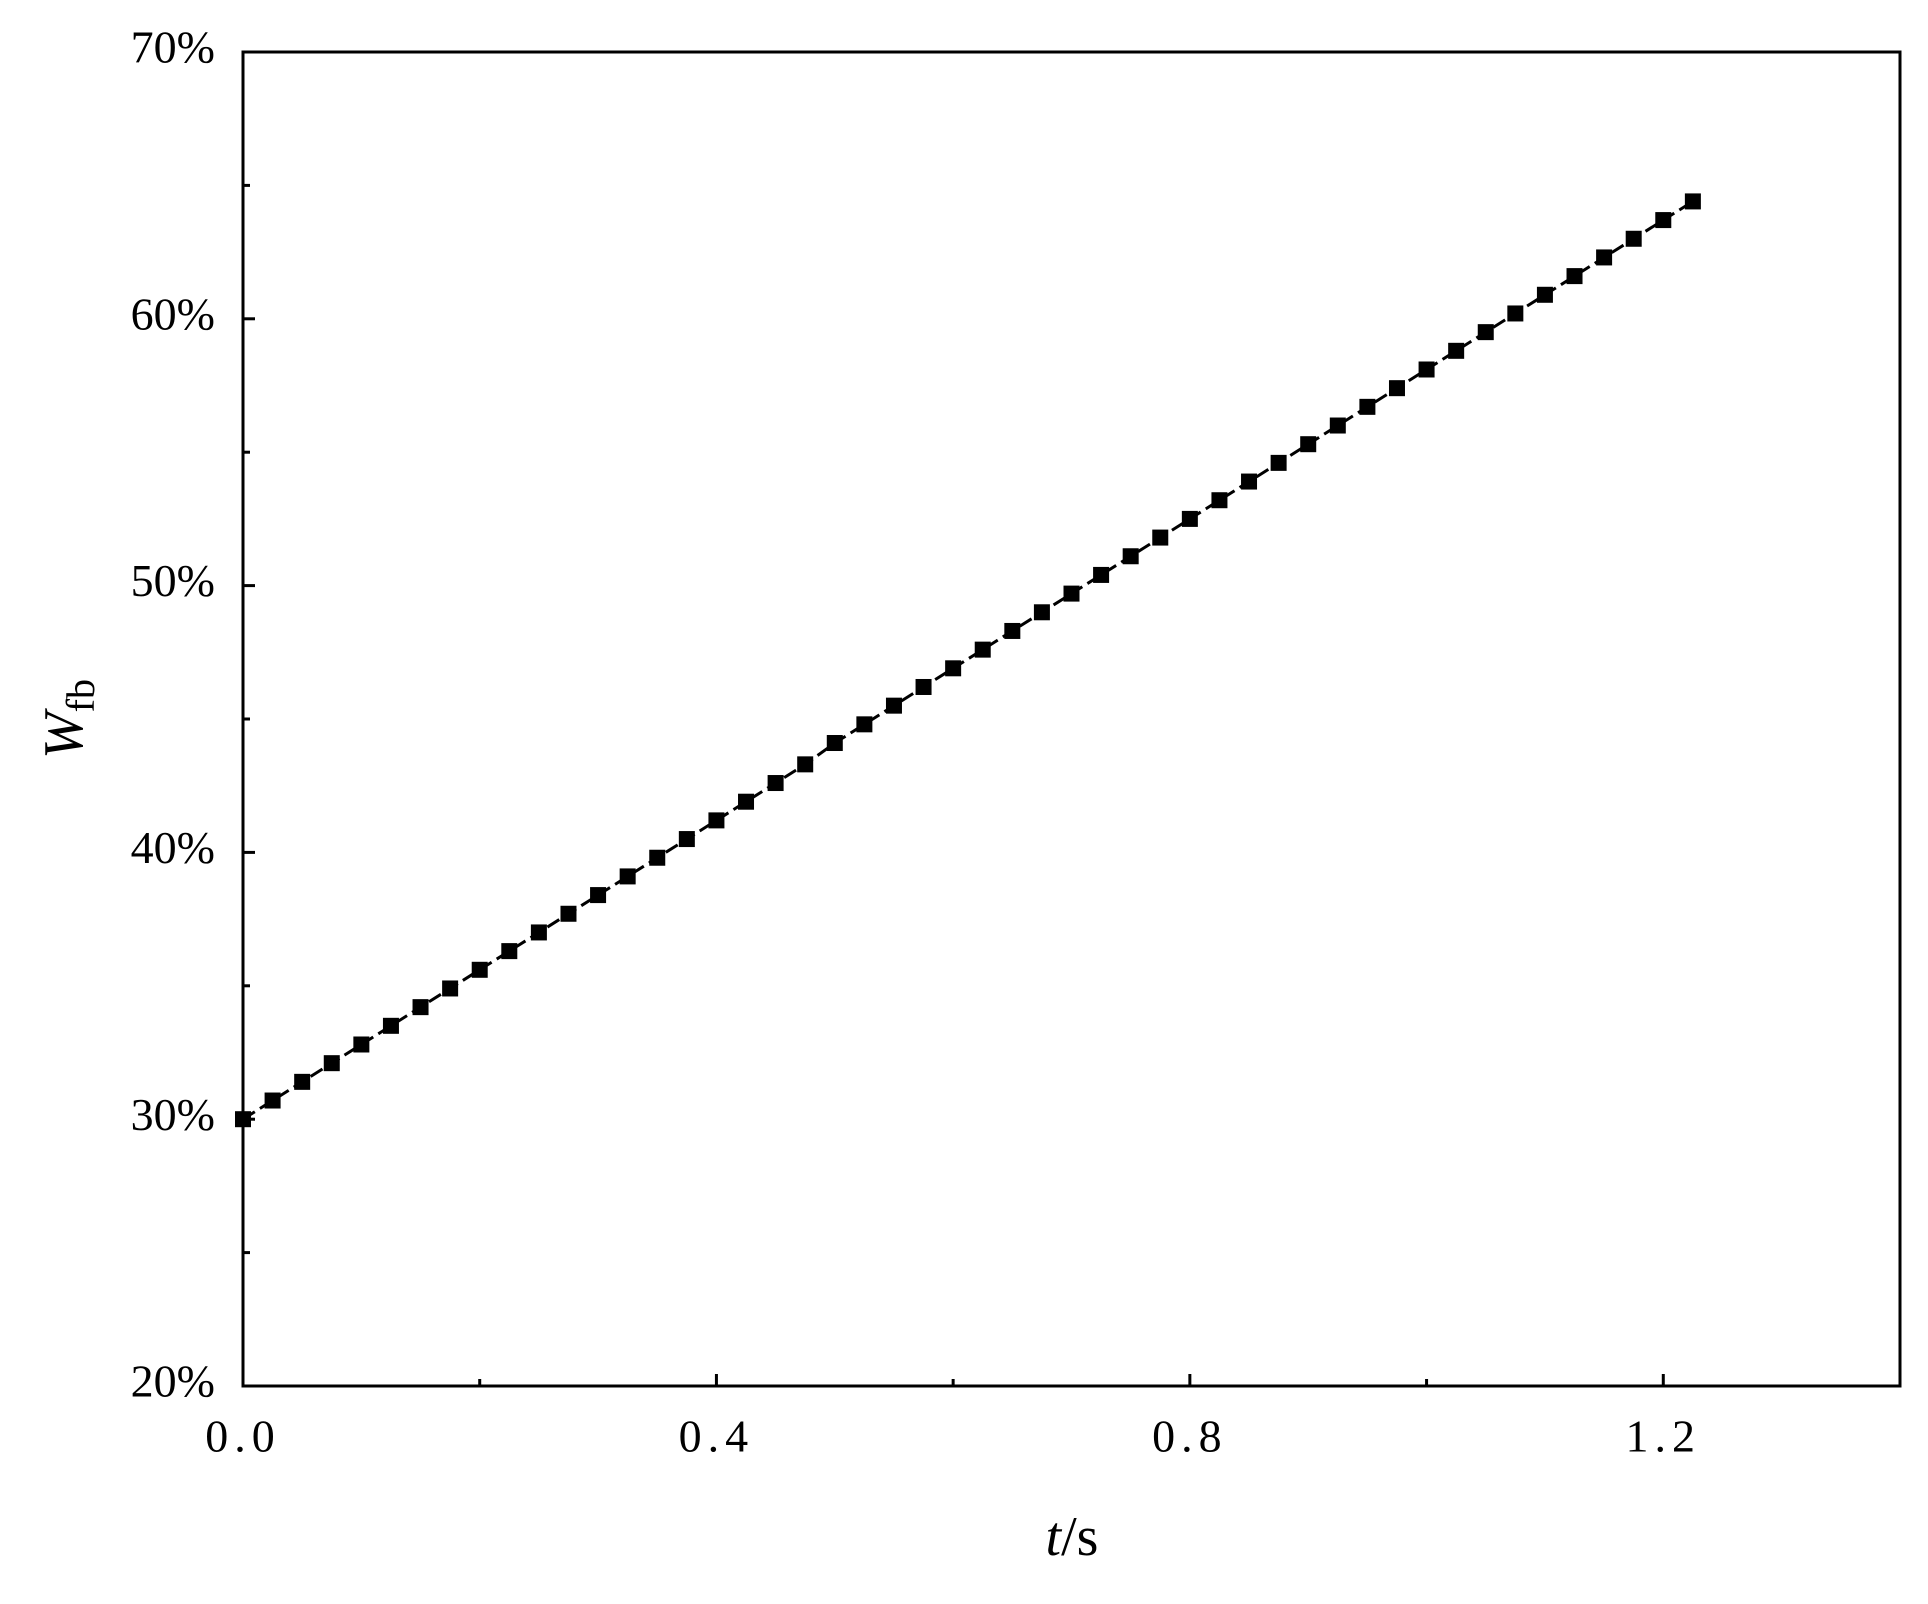 This screenshot has width=1928, height=1604. What do you see at coordinates (64, 733) in the screenshot?
I see `y-label-var: W` at bounding box center [64, 733].